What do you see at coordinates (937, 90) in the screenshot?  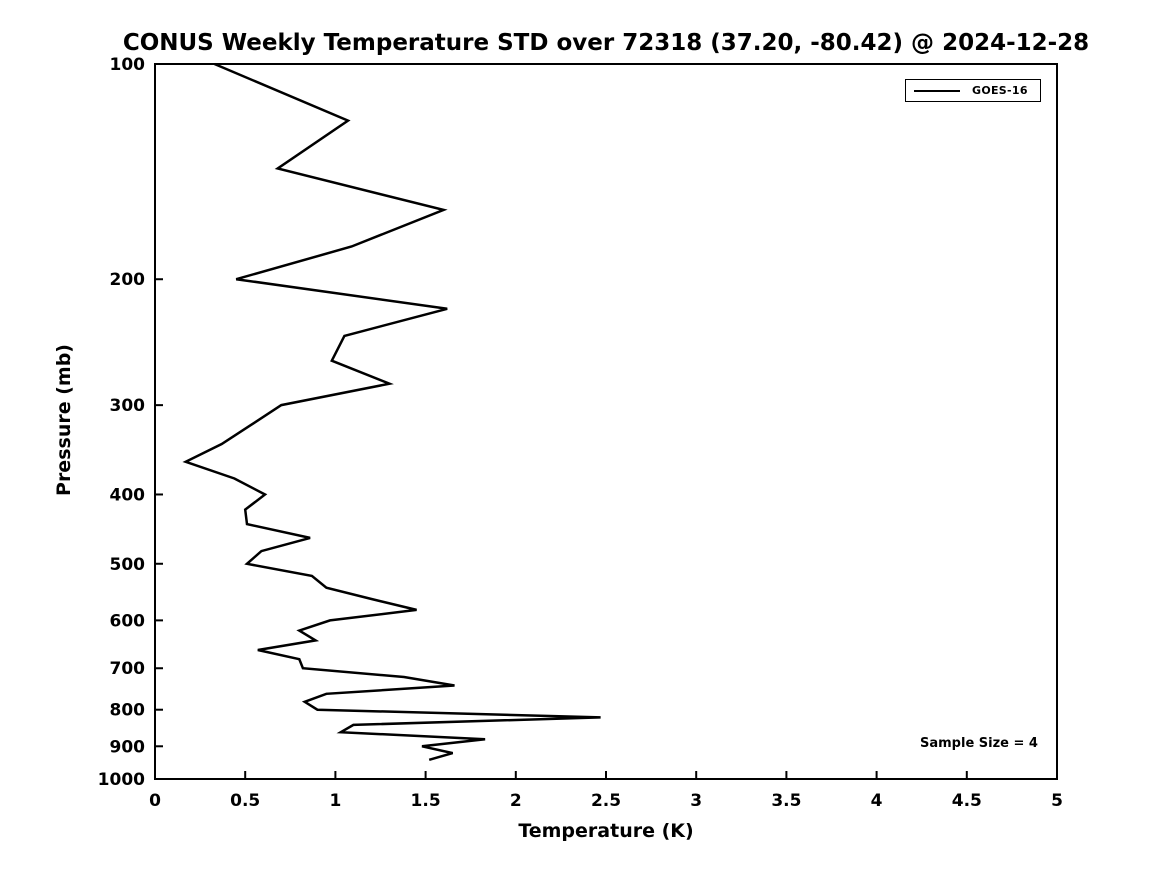 I see `legend-line-sample` at bounding box center [937, 90].